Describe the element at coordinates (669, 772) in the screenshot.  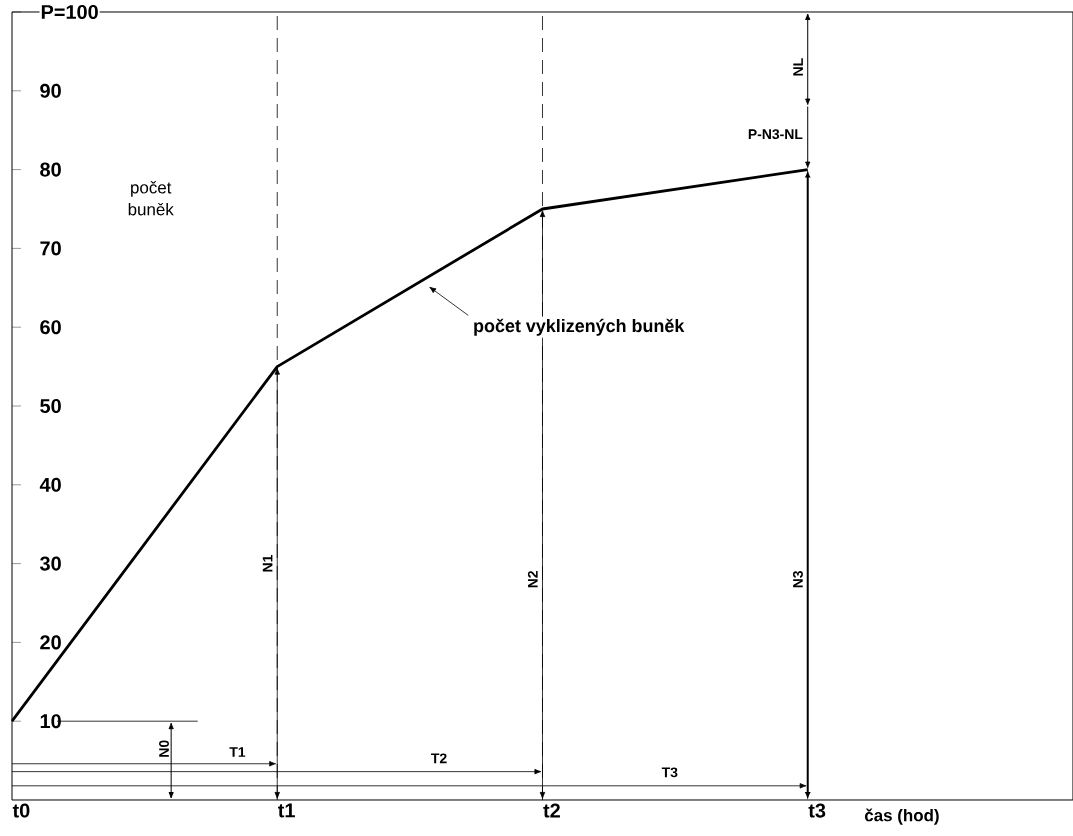
I see `annotation: T3` at that location.